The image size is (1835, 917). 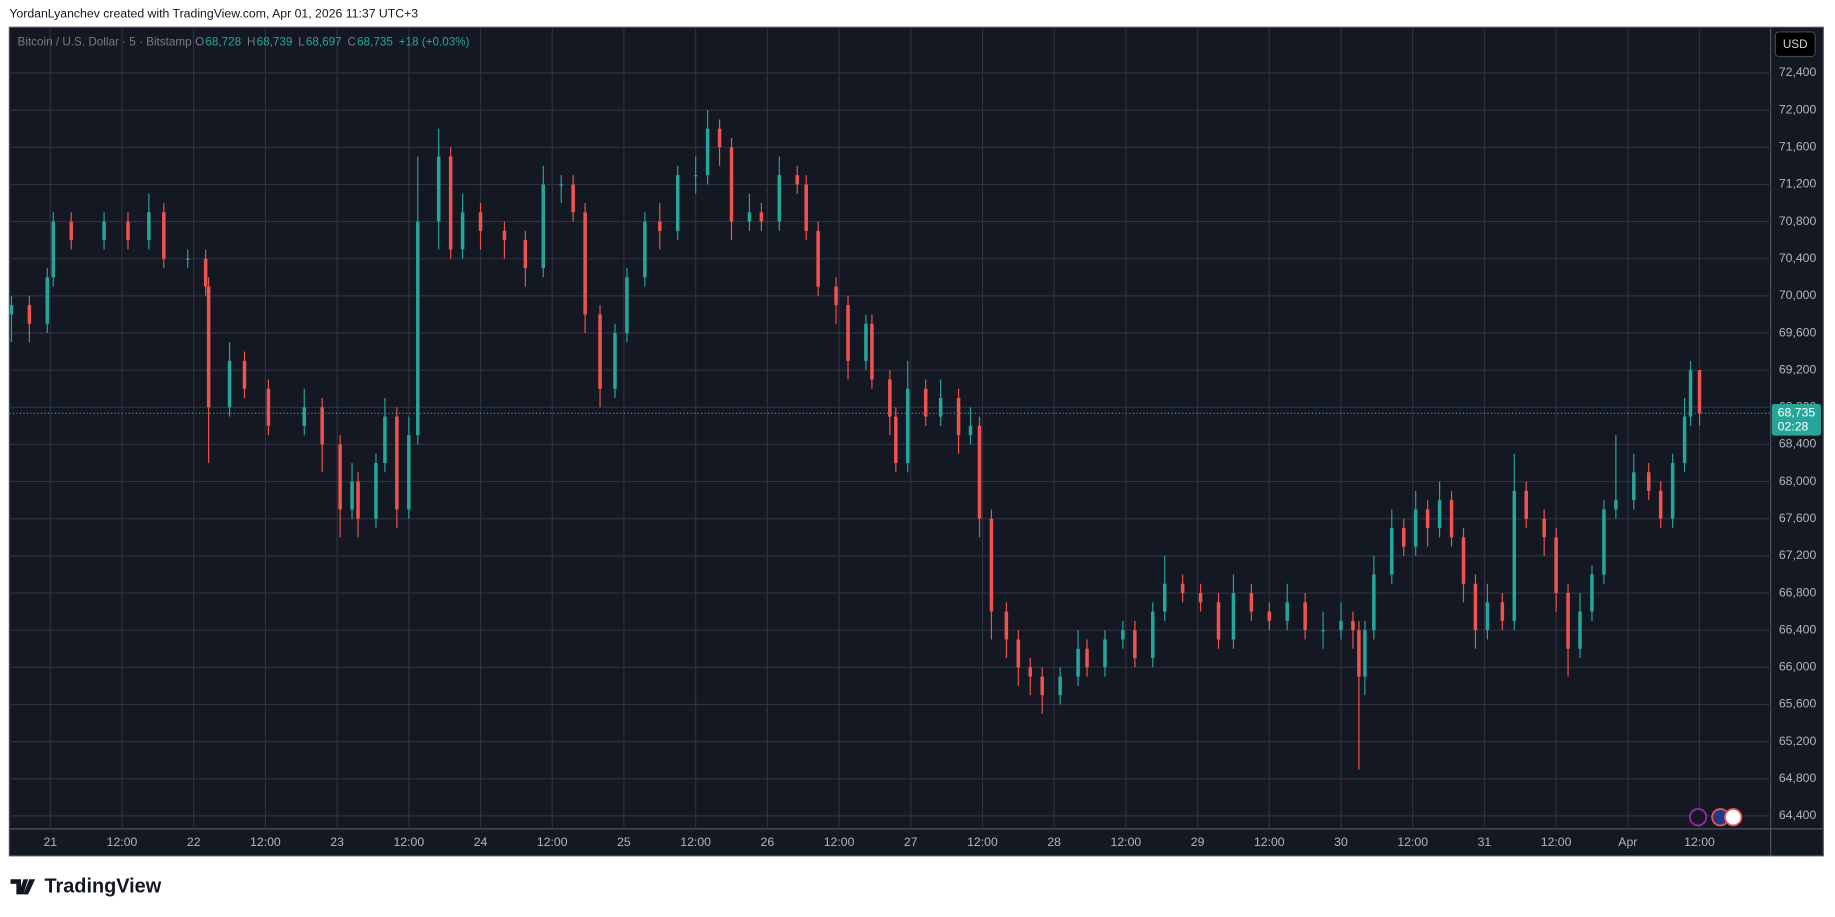 I want to click on ohlc-key: H, so click(x=251, y=42).